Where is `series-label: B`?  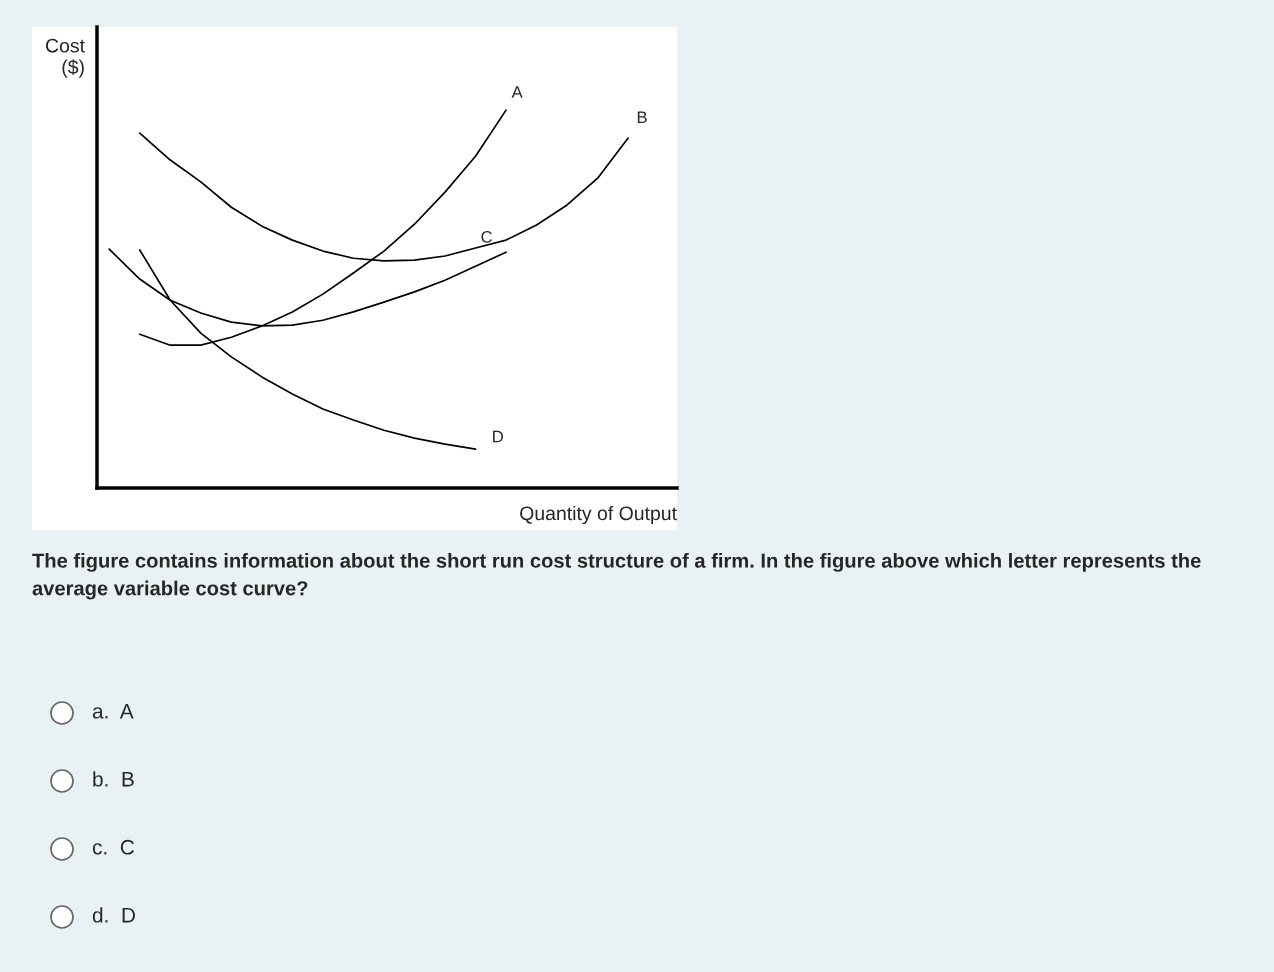
series-label: B is located at coordinates (642, 117).